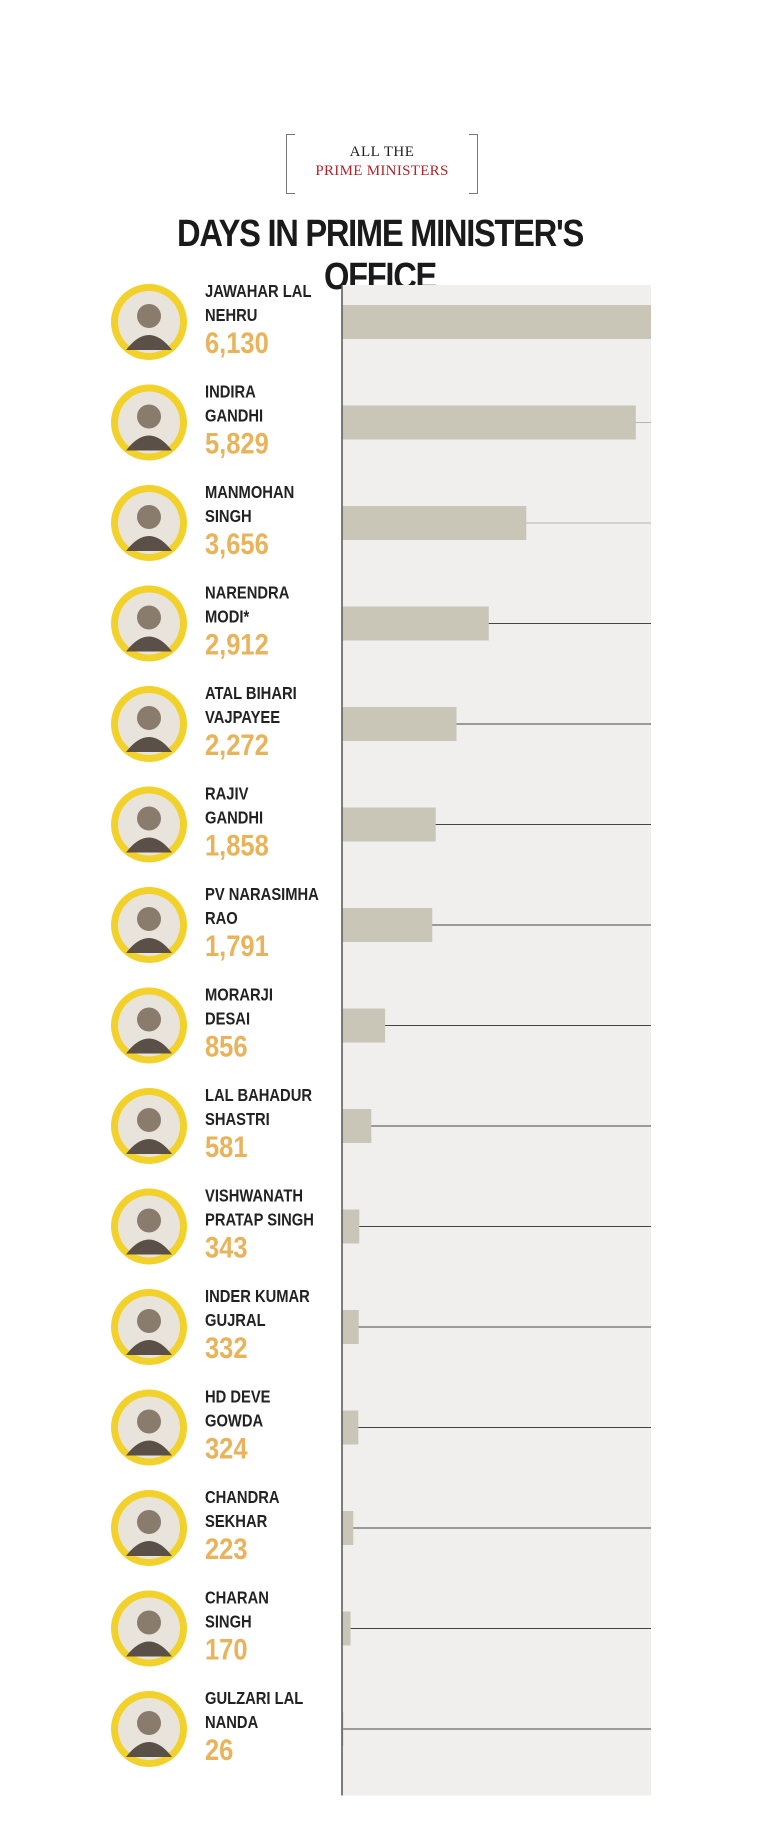 The width and height of the screenshot is (759, 1847). What do you see at coordinates (290, 164) in the screenshot?
I see `logo-bracket-left` at bounding box center [290, 164].